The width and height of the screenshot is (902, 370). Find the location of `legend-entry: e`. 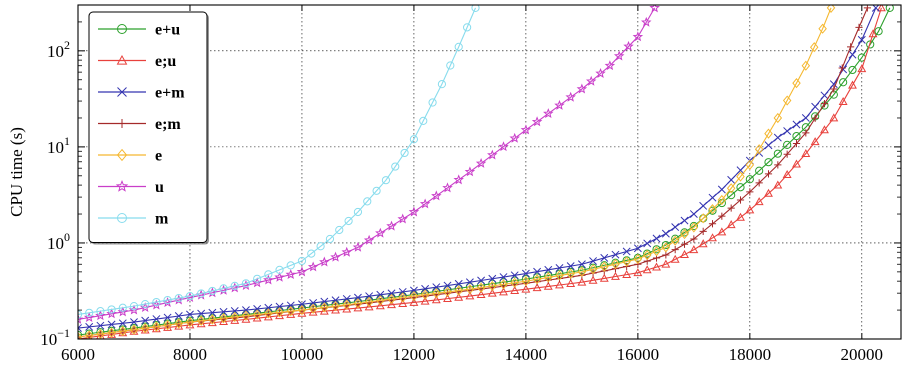

legend-entry: e is located at coordinates (130, 156).